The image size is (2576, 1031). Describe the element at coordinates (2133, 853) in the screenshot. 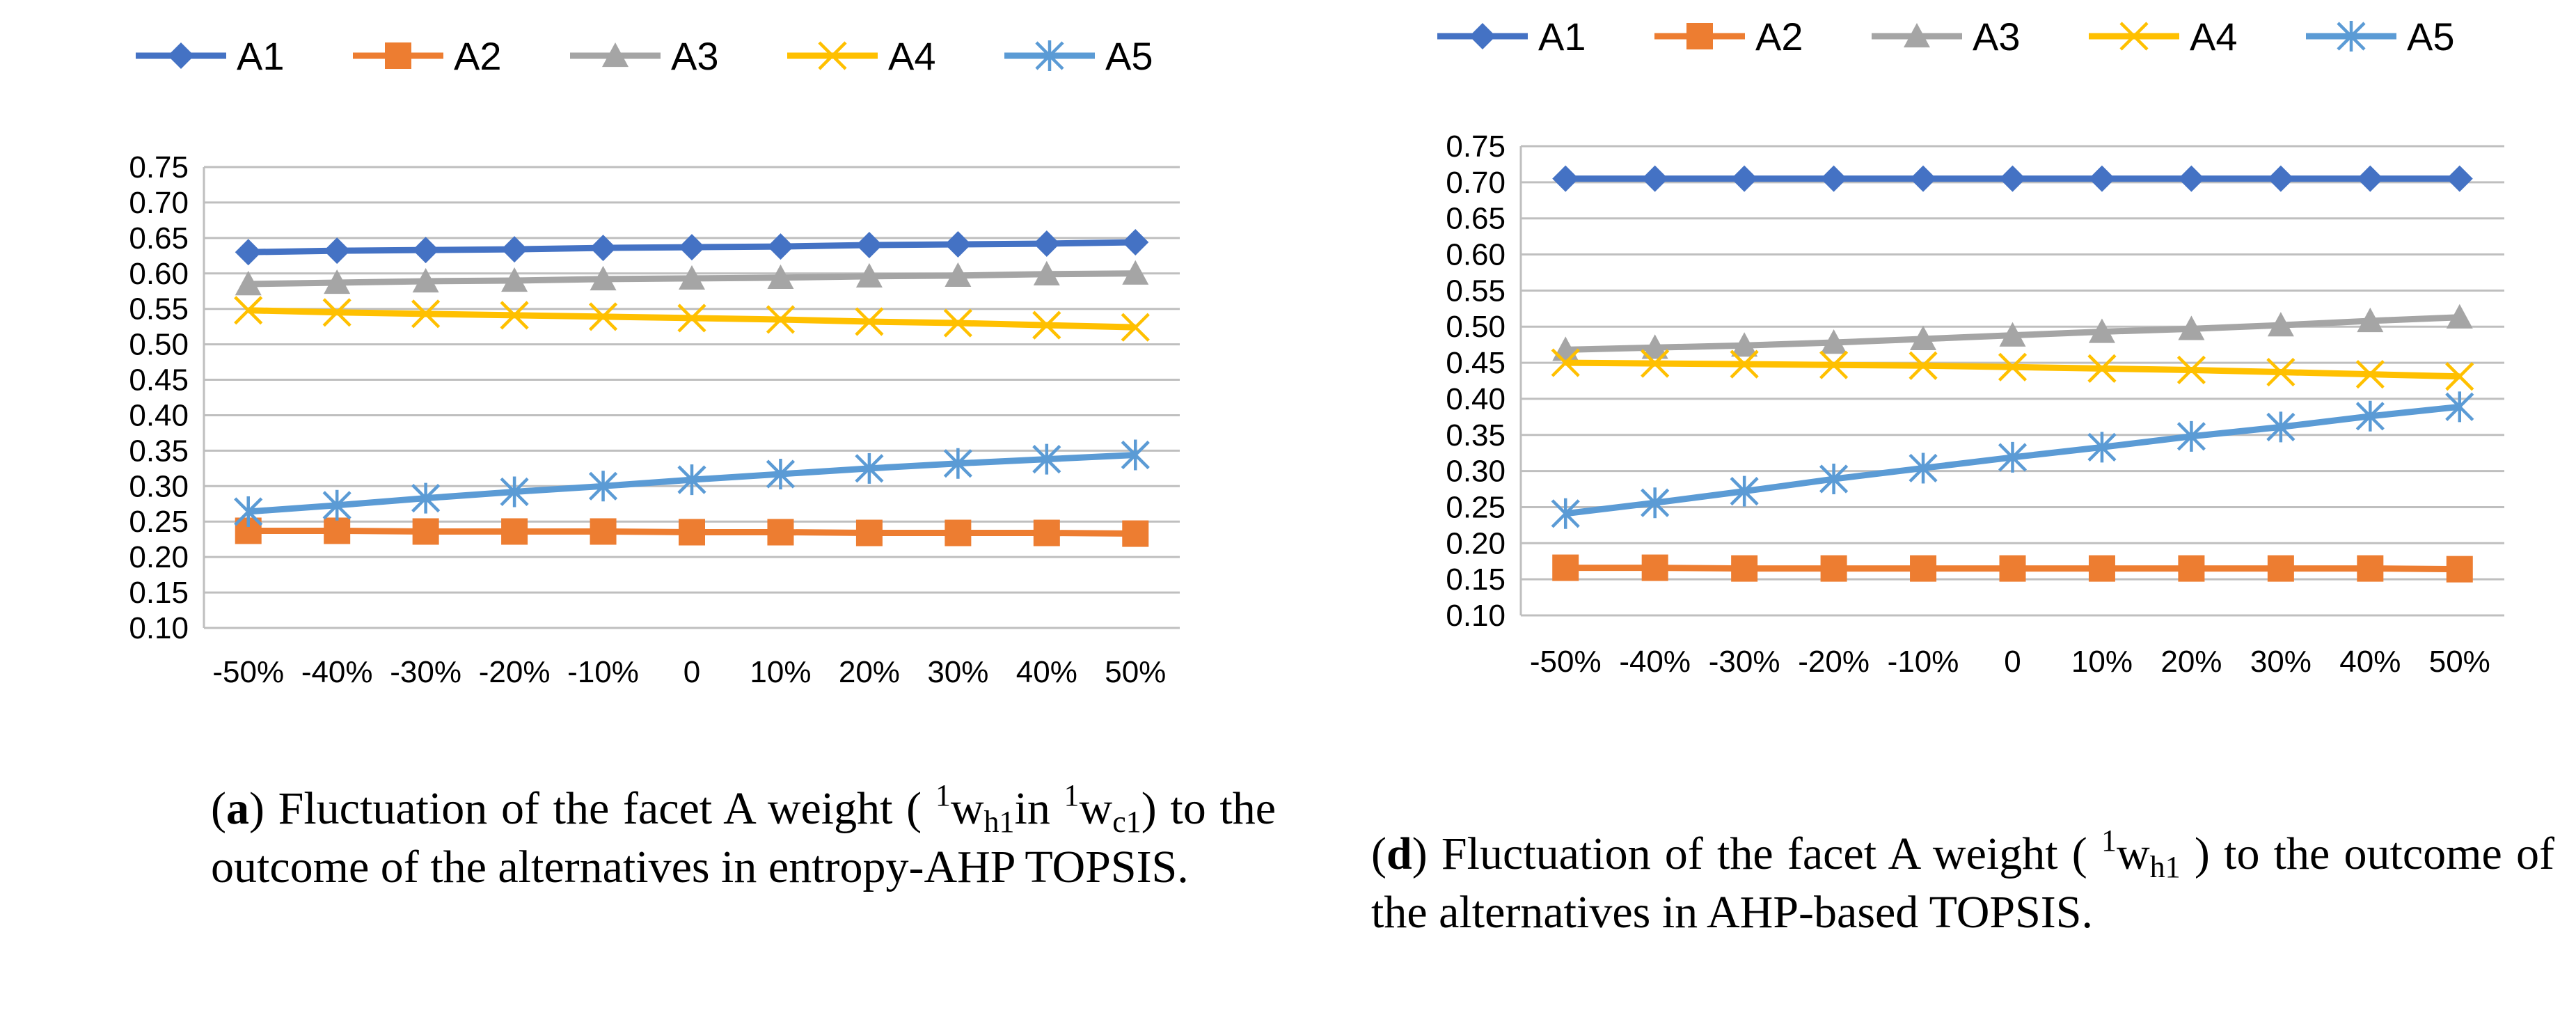

I see `caption-d-w1-base: w` at that location.